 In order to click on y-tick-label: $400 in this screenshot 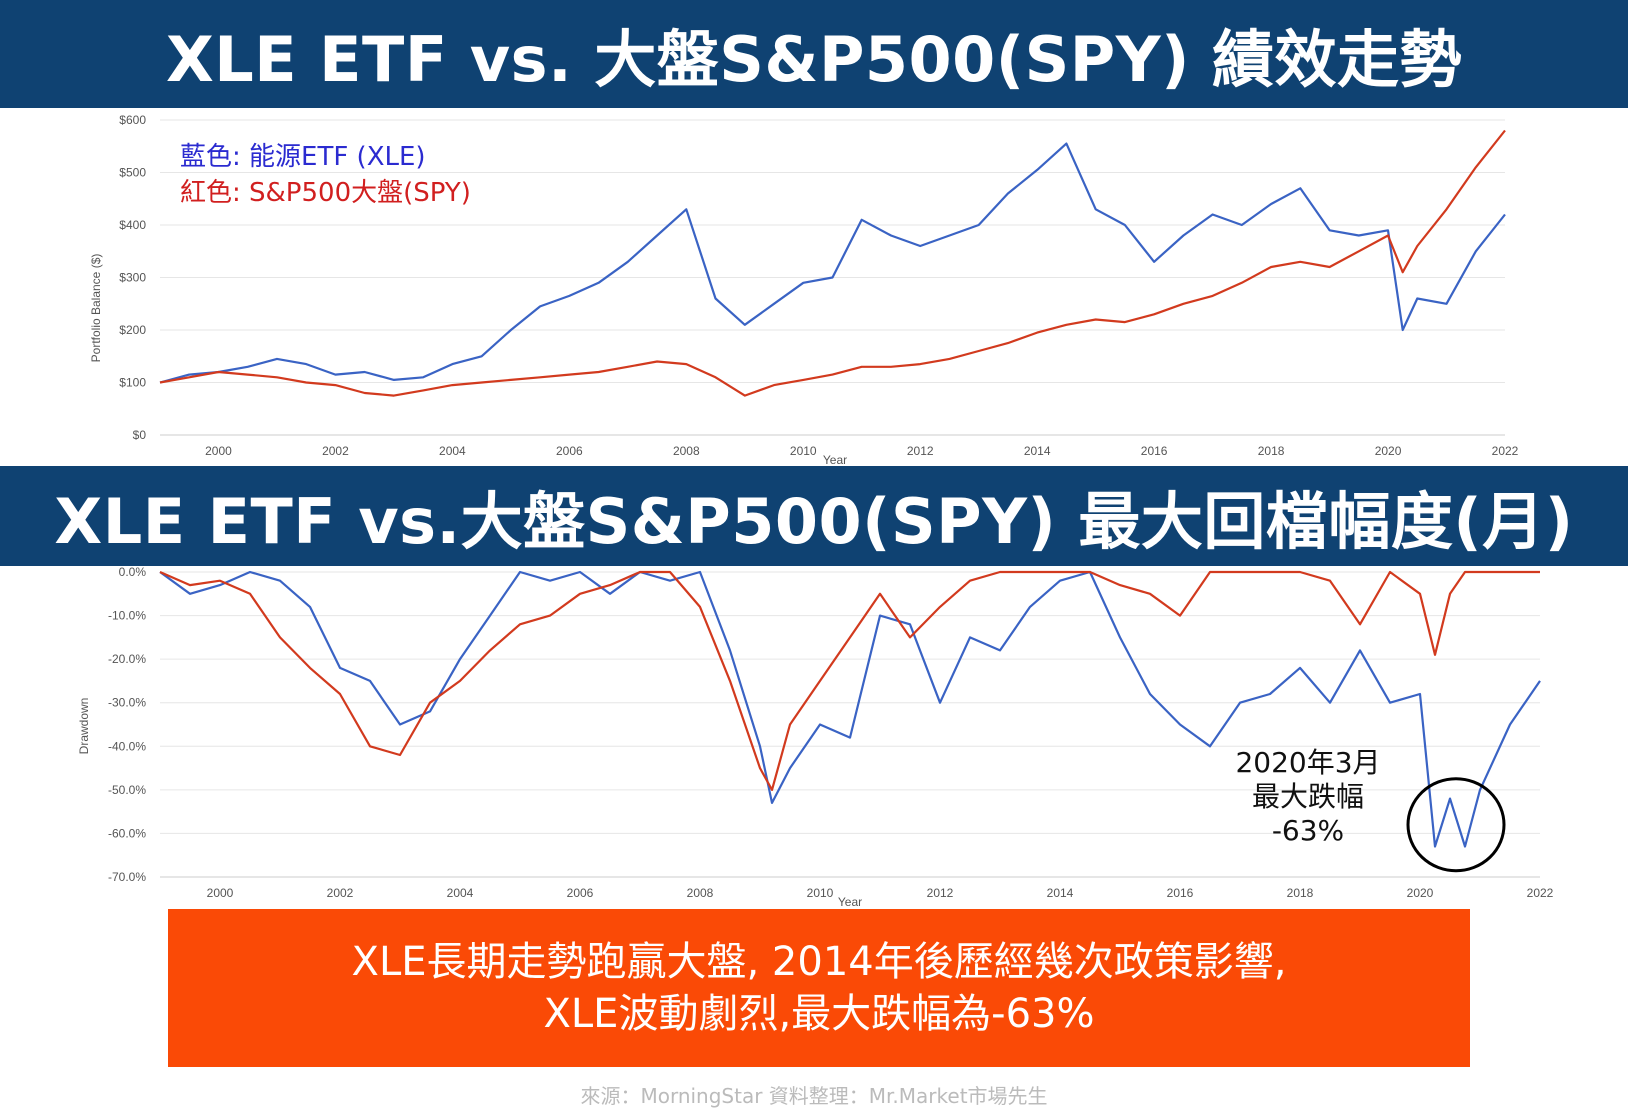, I will do `click(132, 225)`.